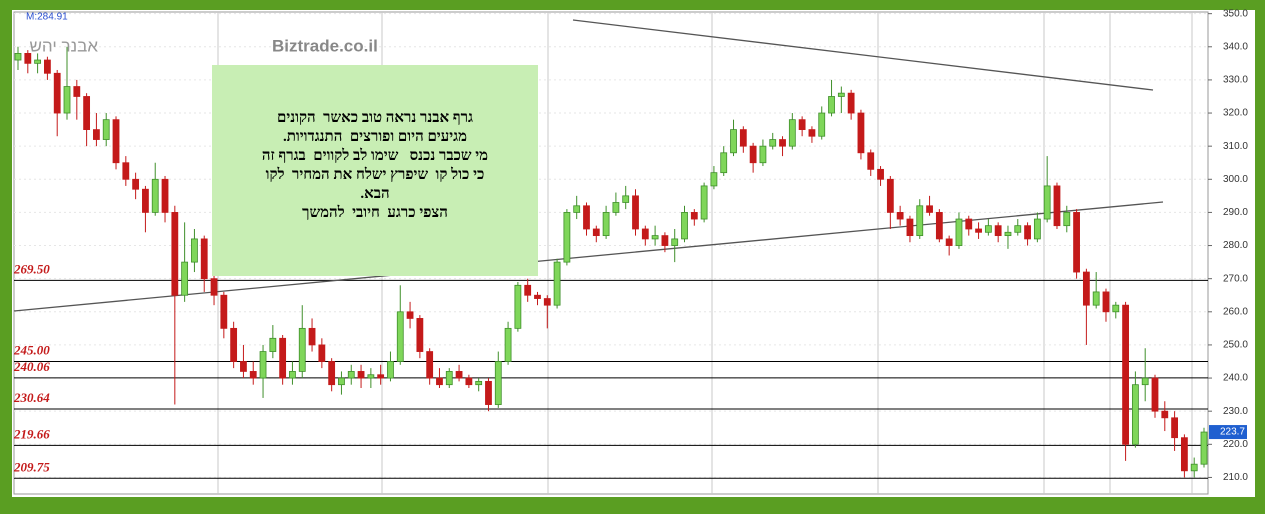 This screenshot has height=514, width=1265. What do you see at coordinates (31, 349) in the screenshot?
I see `level-label: 245.00` at bounding box center [31, 349].